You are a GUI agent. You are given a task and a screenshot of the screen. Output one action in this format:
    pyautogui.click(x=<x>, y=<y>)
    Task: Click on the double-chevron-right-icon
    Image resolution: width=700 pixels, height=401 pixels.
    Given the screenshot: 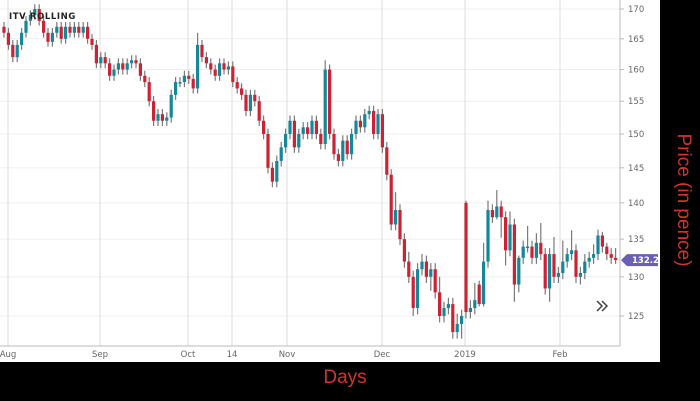 What is the action you would take?
    pyautogui.click(x=602, y=306)
    